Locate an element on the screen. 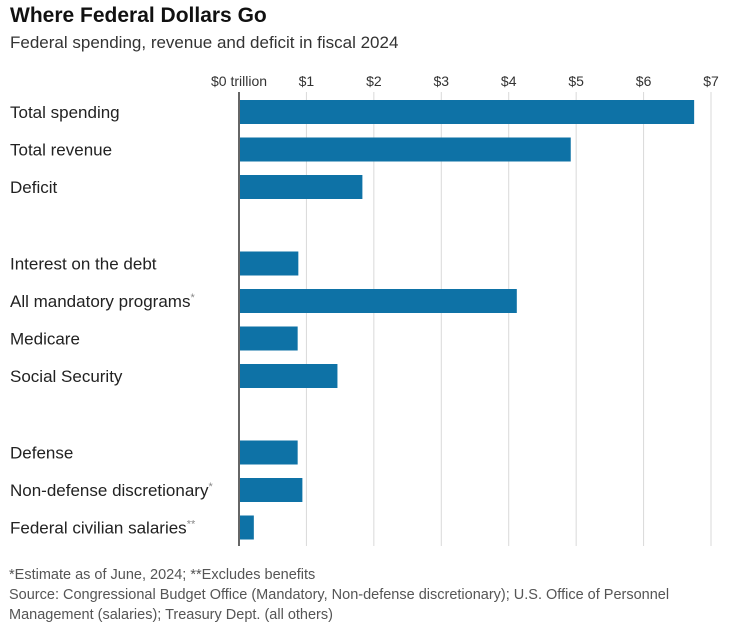 Image resolution: width=755 pixels, height=642 pixels. x-tick-label: $3 is located at coordinates (441, 81).